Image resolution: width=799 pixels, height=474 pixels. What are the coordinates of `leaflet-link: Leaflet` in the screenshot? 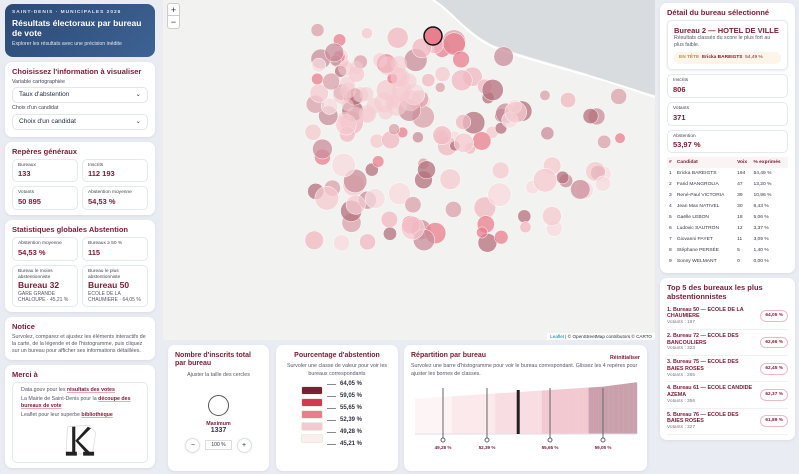 It's located at (557, 336).